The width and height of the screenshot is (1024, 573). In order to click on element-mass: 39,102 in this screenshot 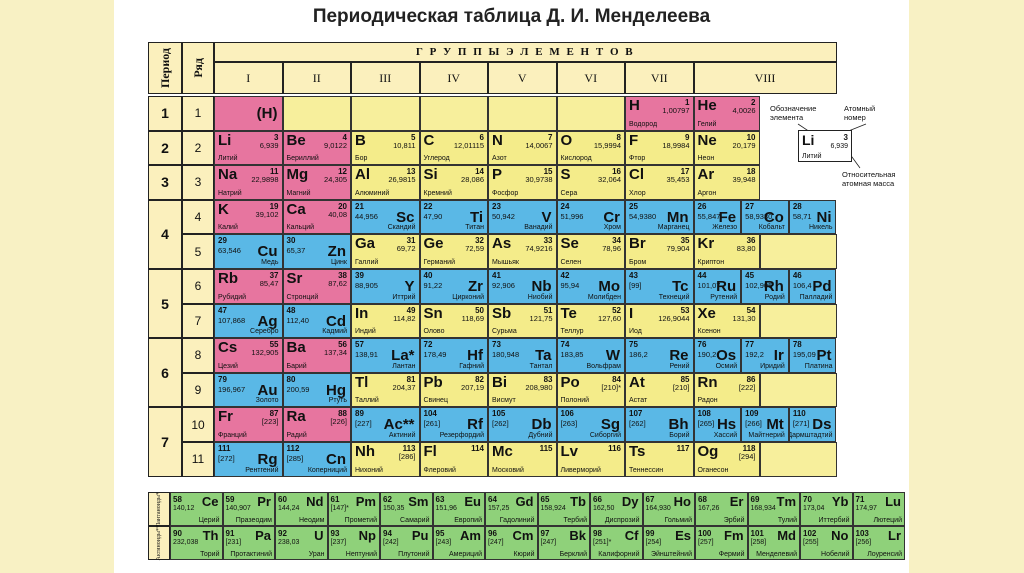, I will do `click(267, 214)`.